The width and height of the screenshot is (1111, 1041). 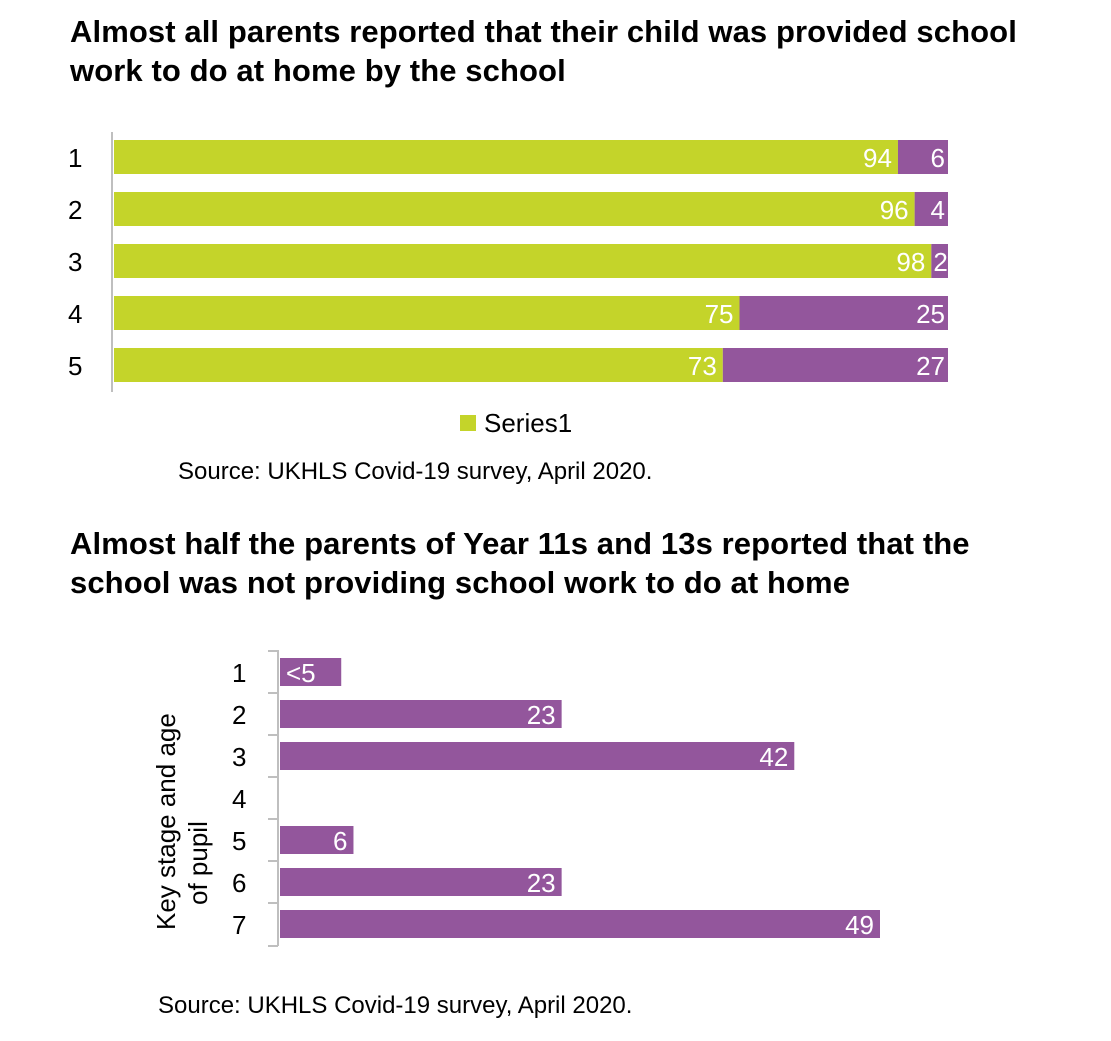 I want to click on data-label-purple-5: 27, so click(x=930, y=366).